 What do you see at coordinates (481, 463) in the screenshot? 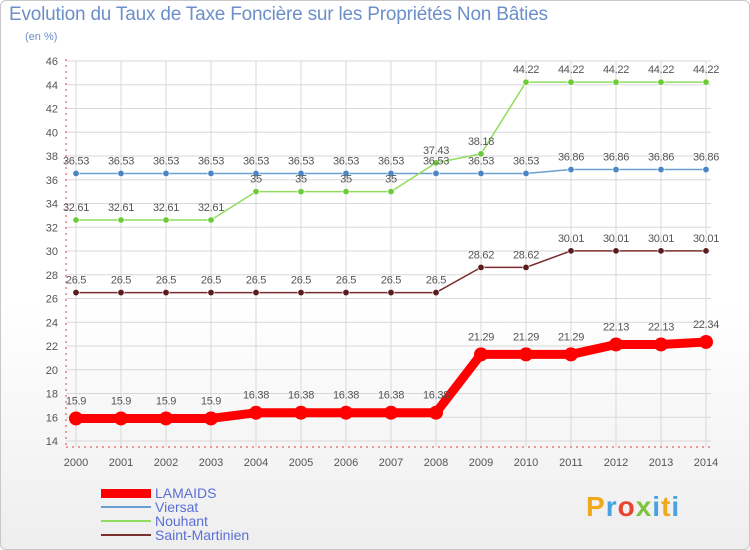
I see `x-tick-label: 2009` at bounding box center [481, 463].